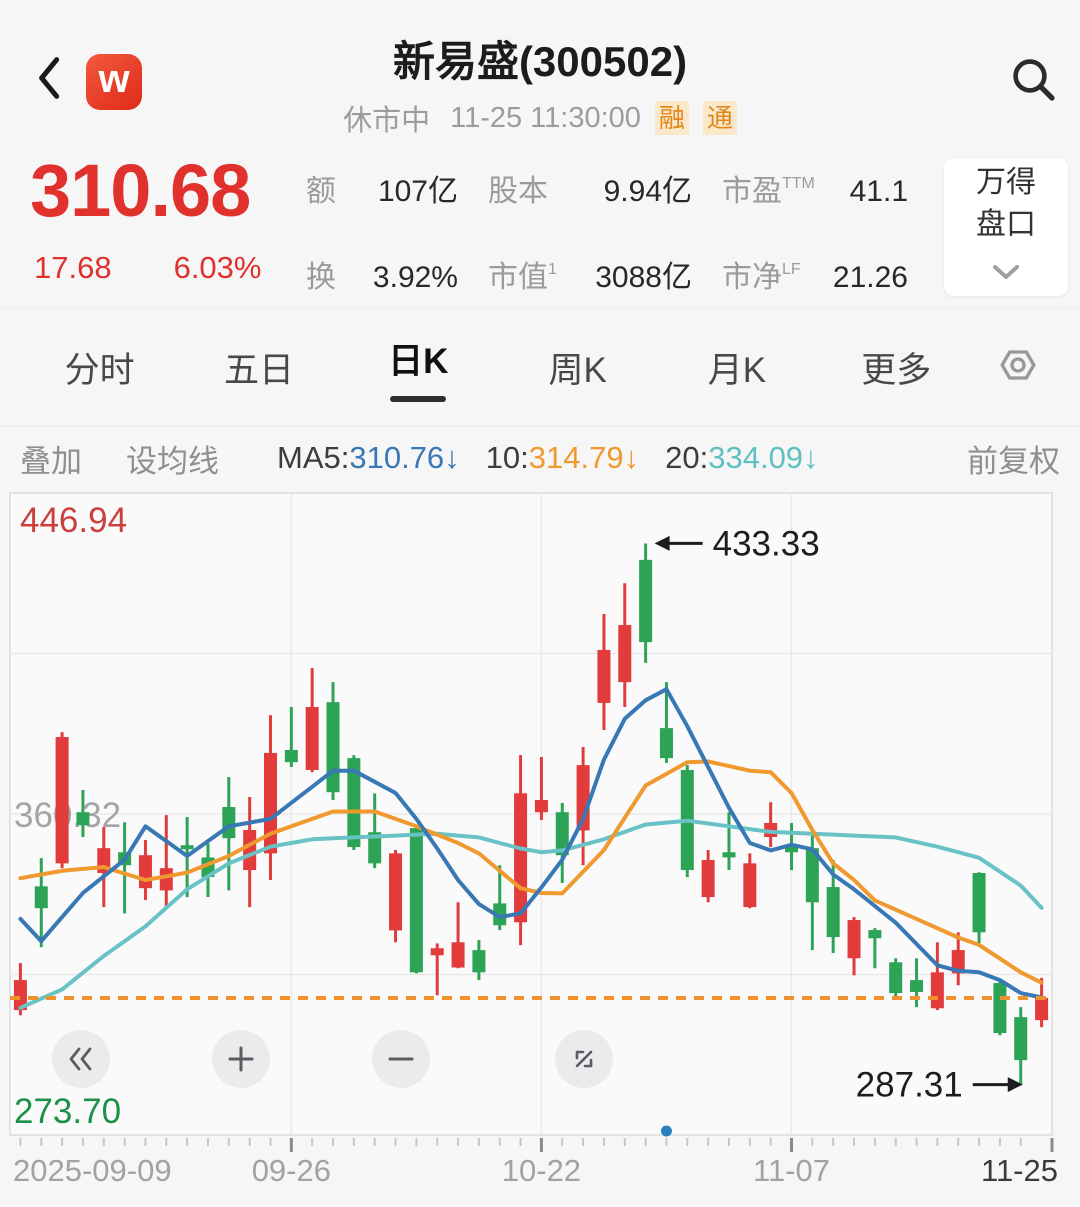 This screenshot has height=1207, width=1080. What do you see at coordinates (73, 267) in the screenshot?
I see `price-change: 17.68` at bounding box center [73, 267].